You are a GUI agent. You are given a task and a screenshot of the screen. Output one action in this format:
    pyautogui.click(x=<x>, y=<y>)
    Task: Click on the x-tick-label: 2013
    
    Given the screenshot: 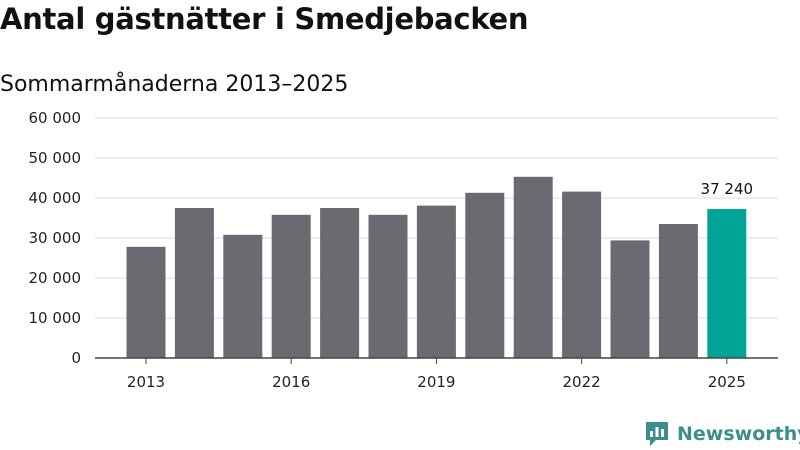 What is the action you would take?
    pyautogui.click(x=146, y=382)
    